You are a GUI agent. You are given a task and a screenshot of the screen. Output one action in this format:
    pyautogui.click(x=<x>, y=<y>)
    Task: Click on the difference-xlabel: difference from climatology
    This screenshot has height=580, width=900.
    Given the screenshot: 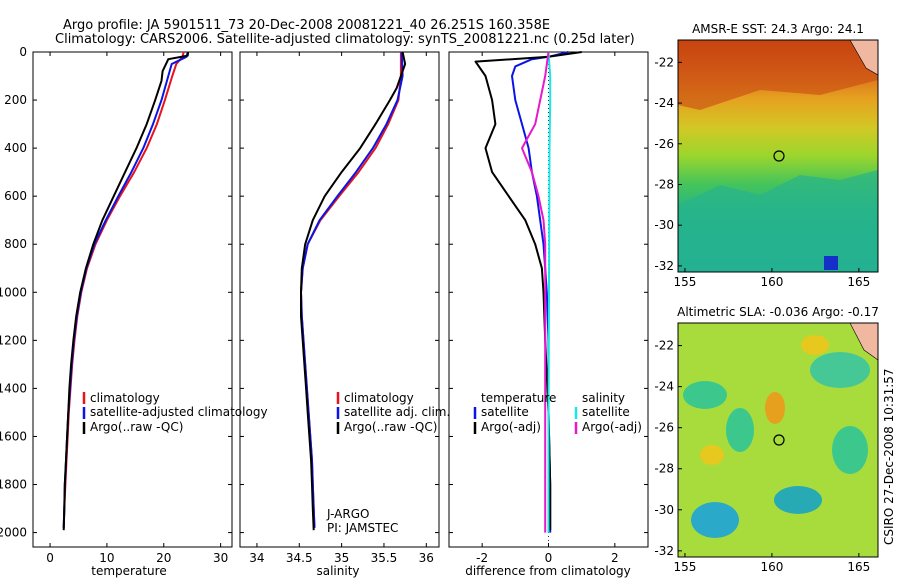 What is the action you would take?
    pyautogui.click(x=548, y=571)
    